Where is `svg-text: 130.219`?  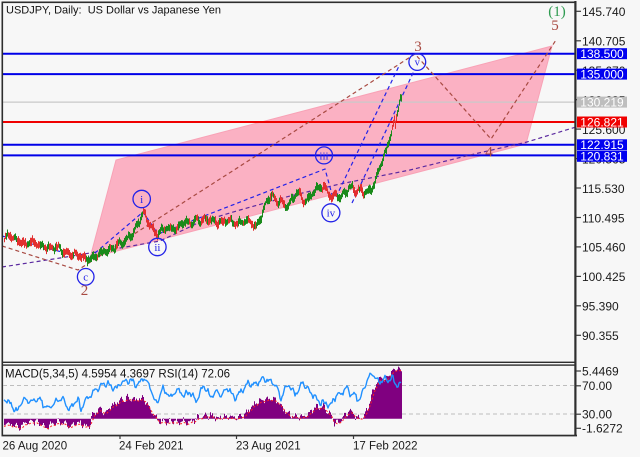
svg-text: 130.219 is located at coordinates (602, 102).